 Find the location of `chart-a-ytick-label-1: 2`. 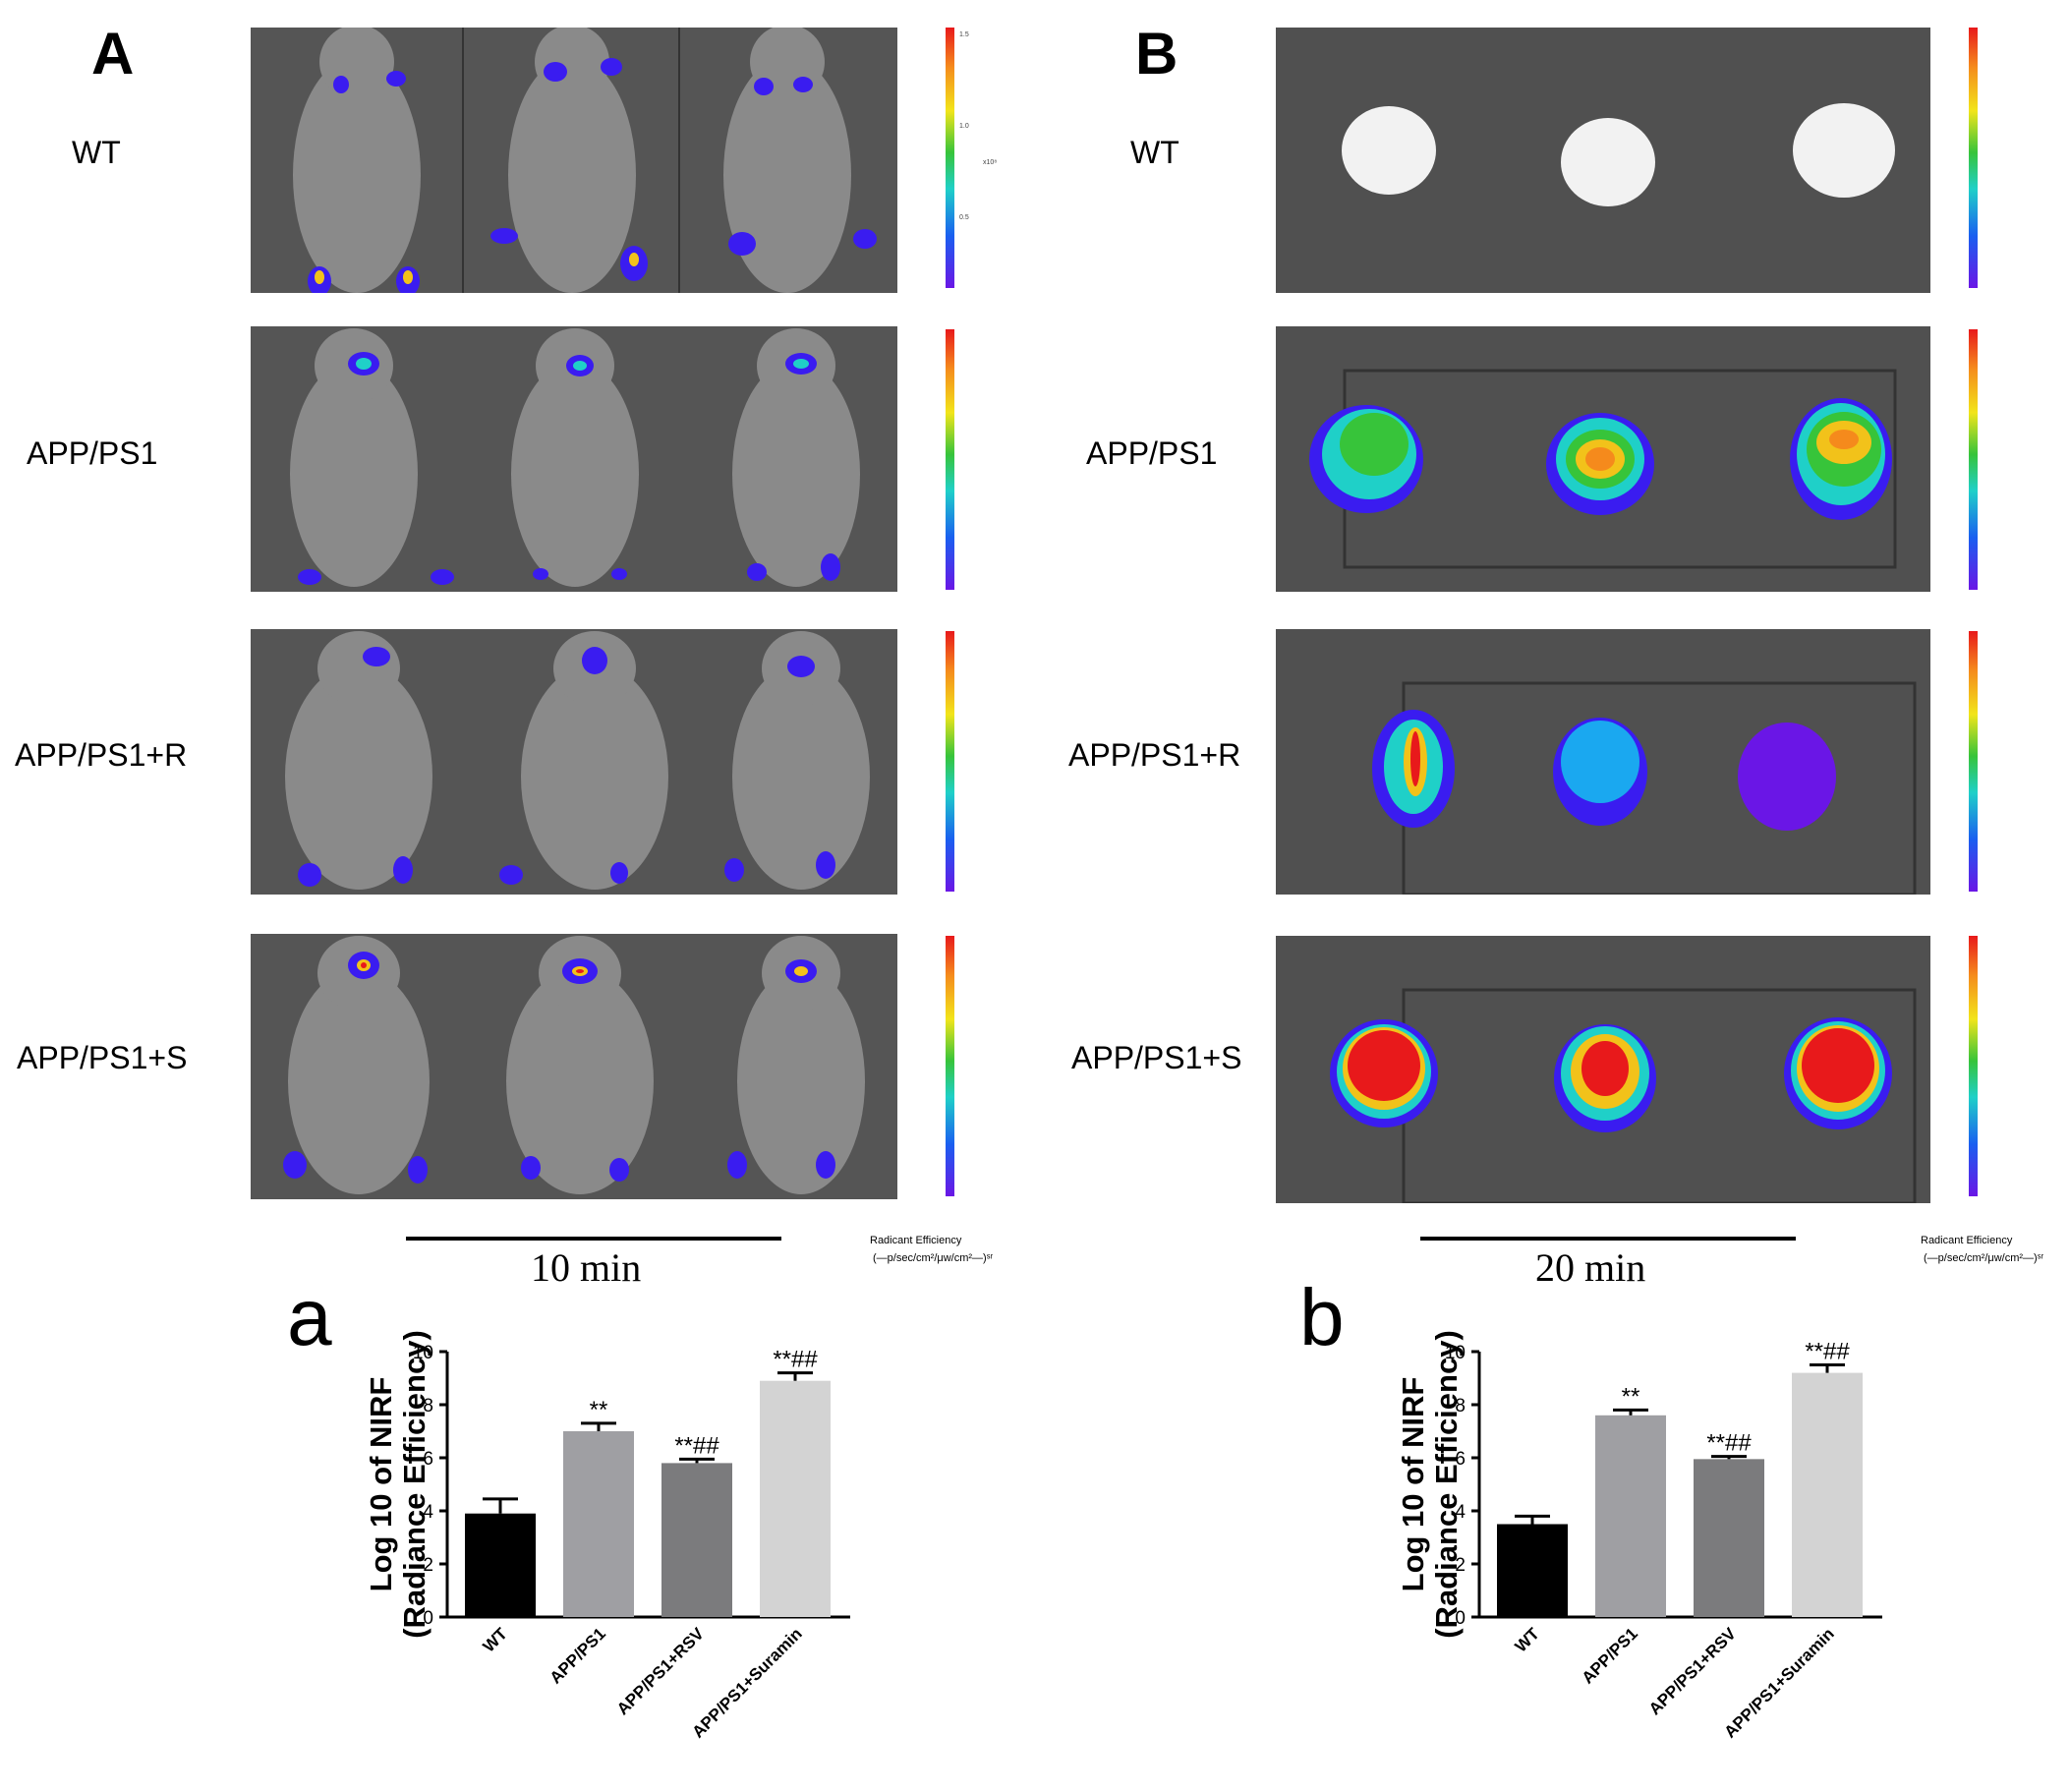

chart-a-ytick-label-1: 2 is located at coordinates (428, 1565).